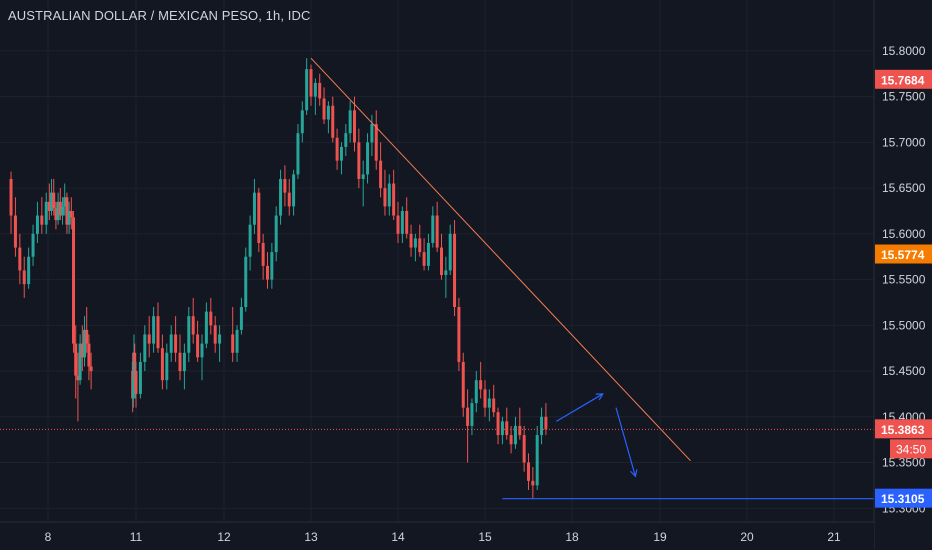 This screenshot has height=550, width=932. I want to click on price-tick-label: 15.7000, so click(904, 142).